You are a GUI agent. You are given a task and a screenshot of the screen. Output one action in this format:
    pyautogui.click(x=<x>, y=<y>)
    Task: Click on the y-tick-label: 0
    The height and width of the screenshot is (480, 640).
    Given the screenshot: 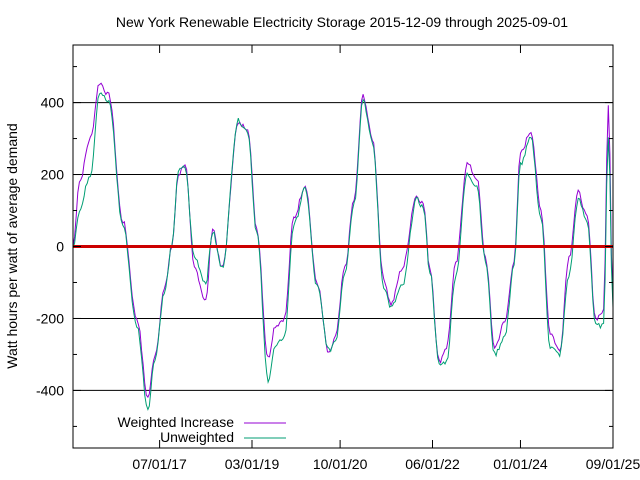 What is the action you would take?
    pyautogui.click(x=60, y=247)
    